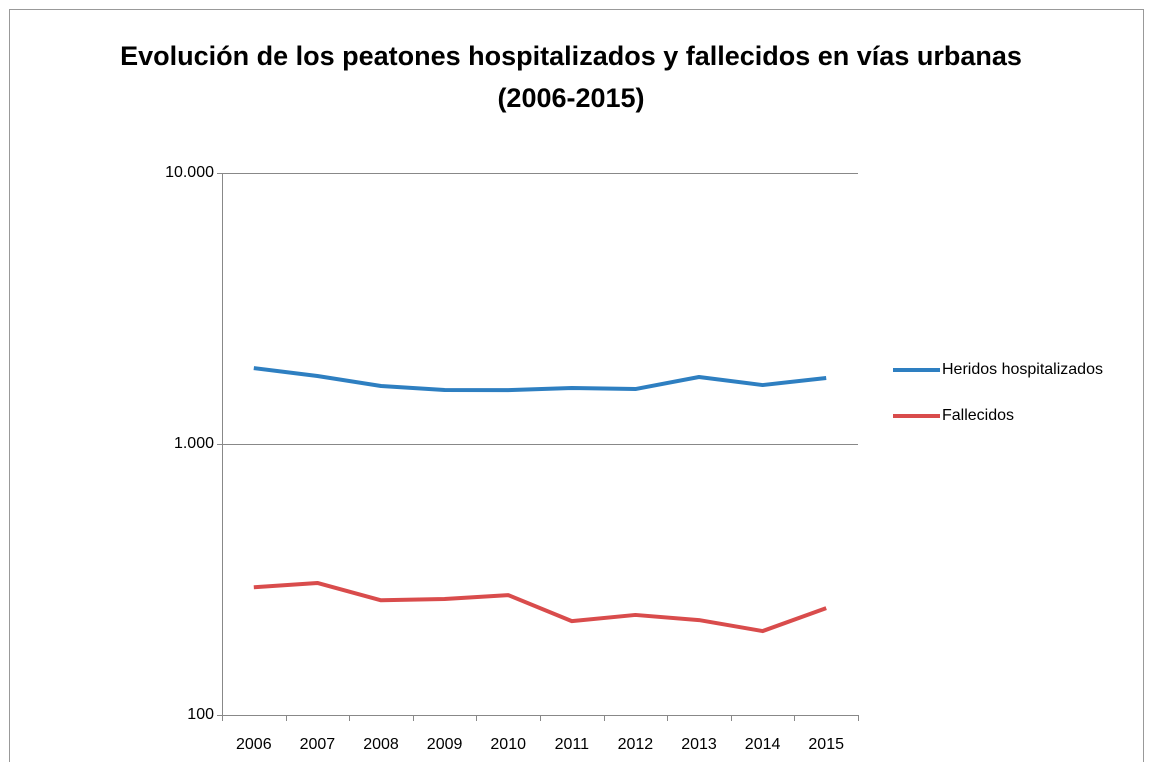  I want to click on x-tick-label: 2009, so click(445, 744).